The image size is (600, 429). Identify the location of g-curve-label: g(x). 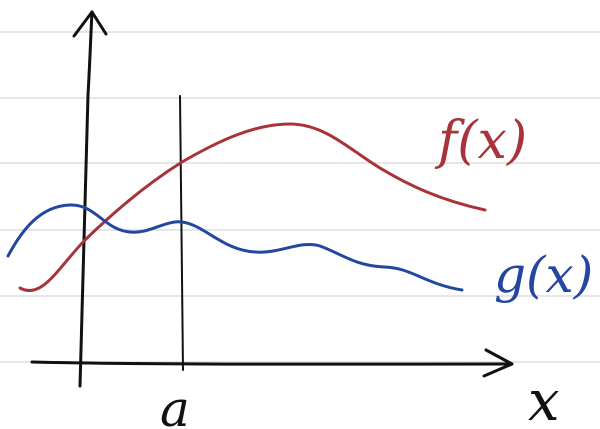
(543, 275).